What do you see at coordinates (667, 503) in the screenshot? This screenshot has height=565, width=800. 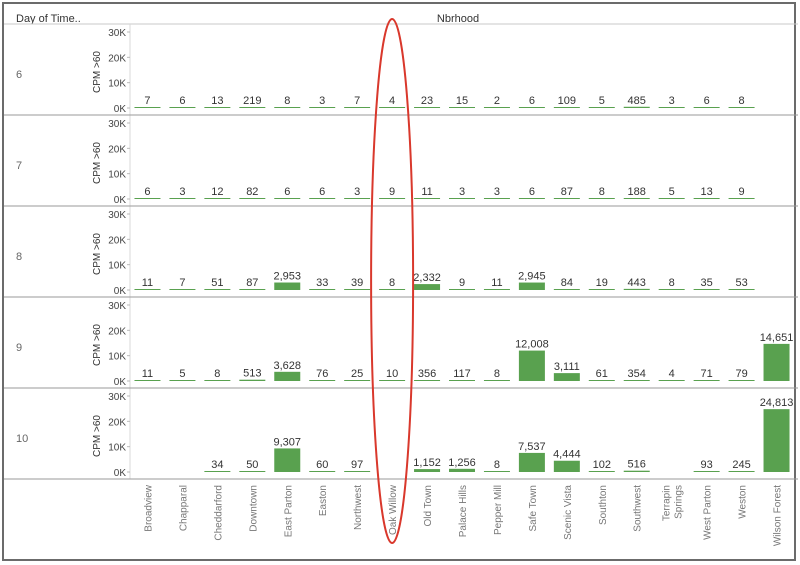 I see `category-label: Terrapin` at bounding box center [667, 503].